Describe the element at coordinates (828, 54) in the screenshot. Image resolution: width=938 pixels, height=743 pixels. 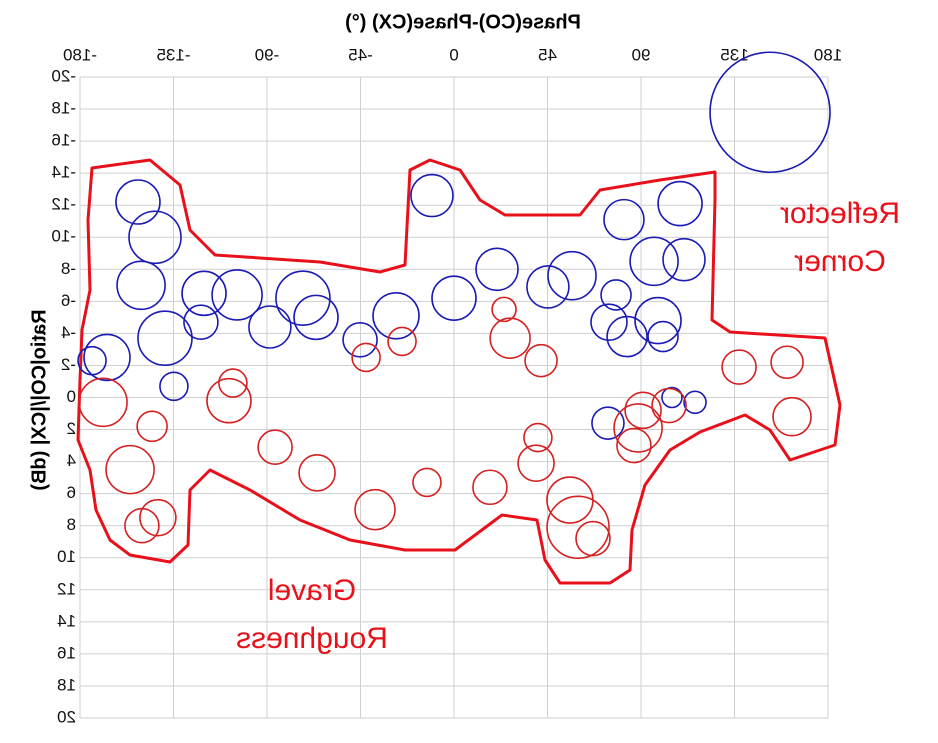
I see `x-tick-label: 180` at that location.